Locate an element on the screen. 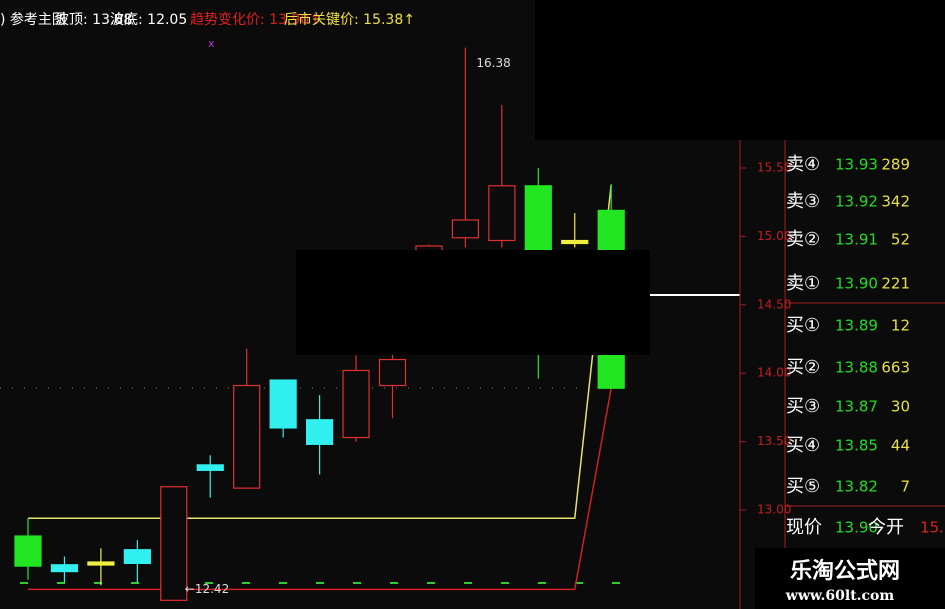  watermark-box is located at coordinates (850, 578).